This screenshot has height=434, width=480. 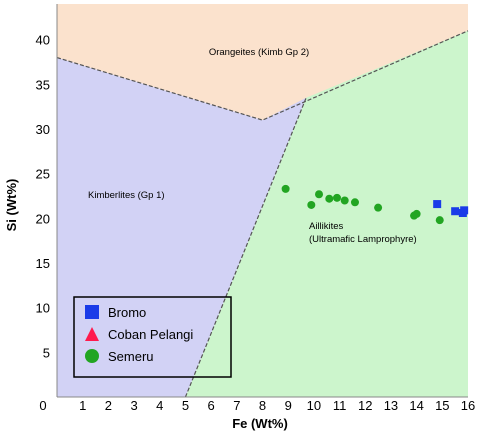 I want to click on legend-marker-bromo, so click(x=92, y=312).